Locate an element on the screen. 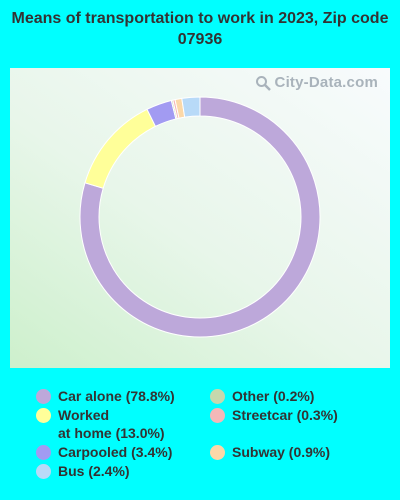 The width and height of the screenshot is (400, 500). legend-swatch-subway is located at coordinates (217, 452).